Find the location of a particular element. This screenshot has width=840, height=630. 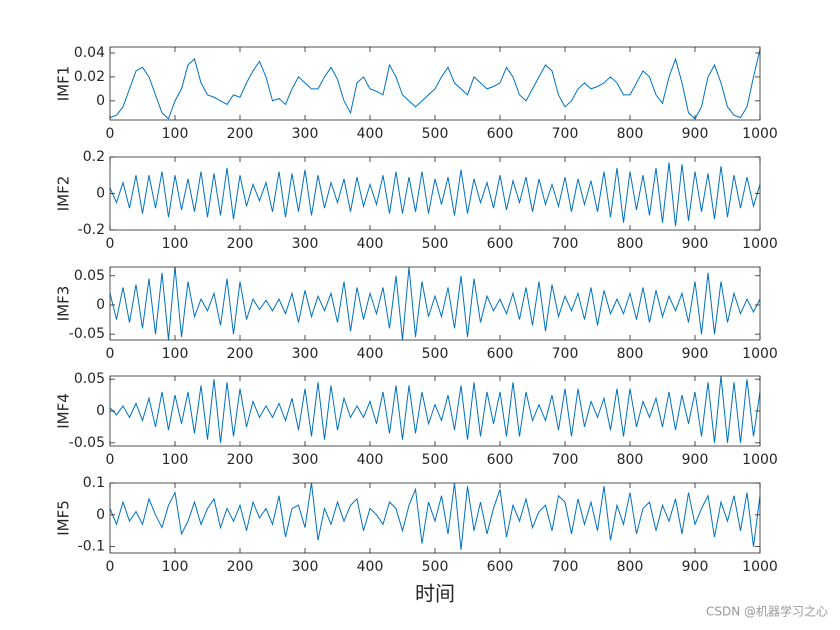

x-axis-label: 时间 is located at coordinates (435, 594).